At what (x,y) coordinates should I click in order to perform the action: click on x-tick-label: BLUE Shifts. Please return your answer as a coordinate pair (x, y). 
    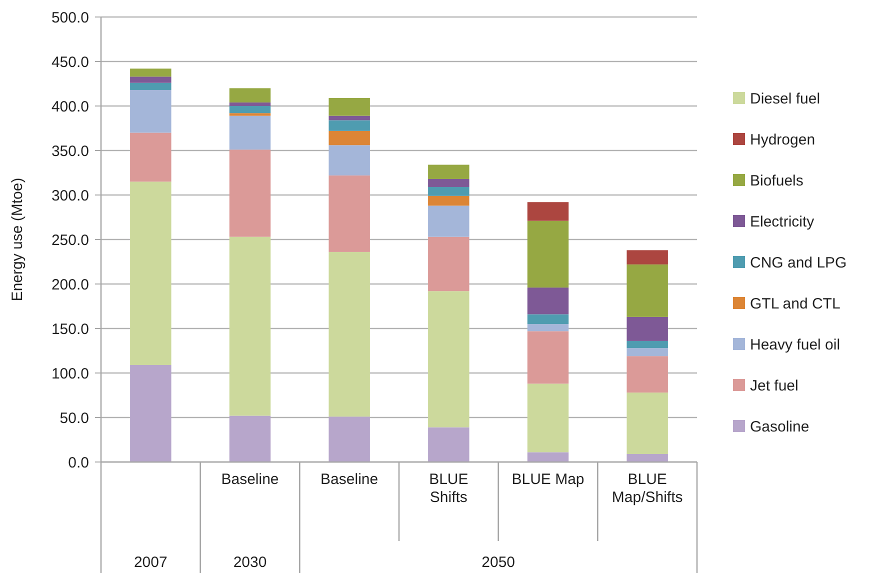
    Looking at the image, I should click on (448, 488).